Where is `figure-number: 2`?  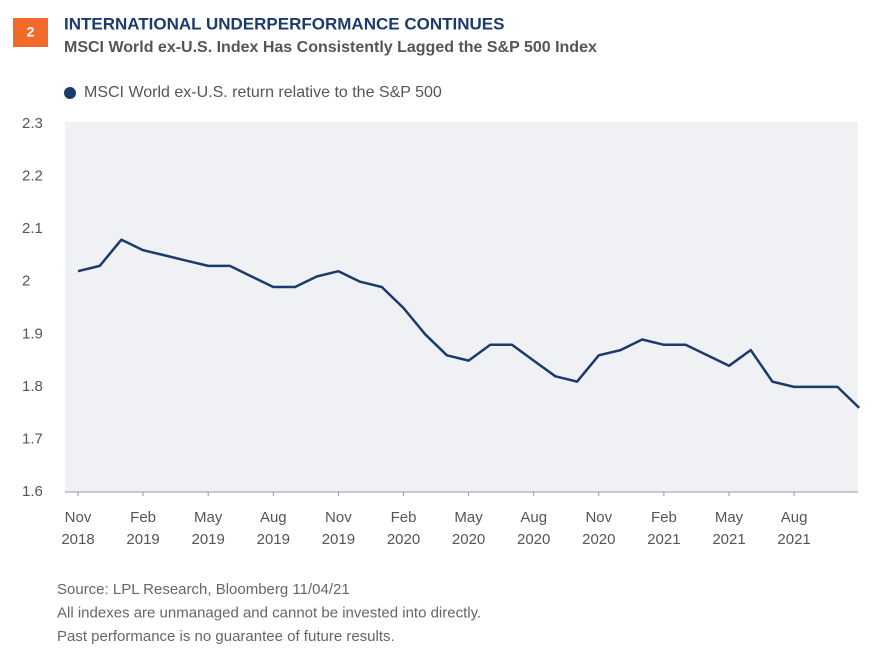
figure-number: 2 is located at coordinates (31, 32).